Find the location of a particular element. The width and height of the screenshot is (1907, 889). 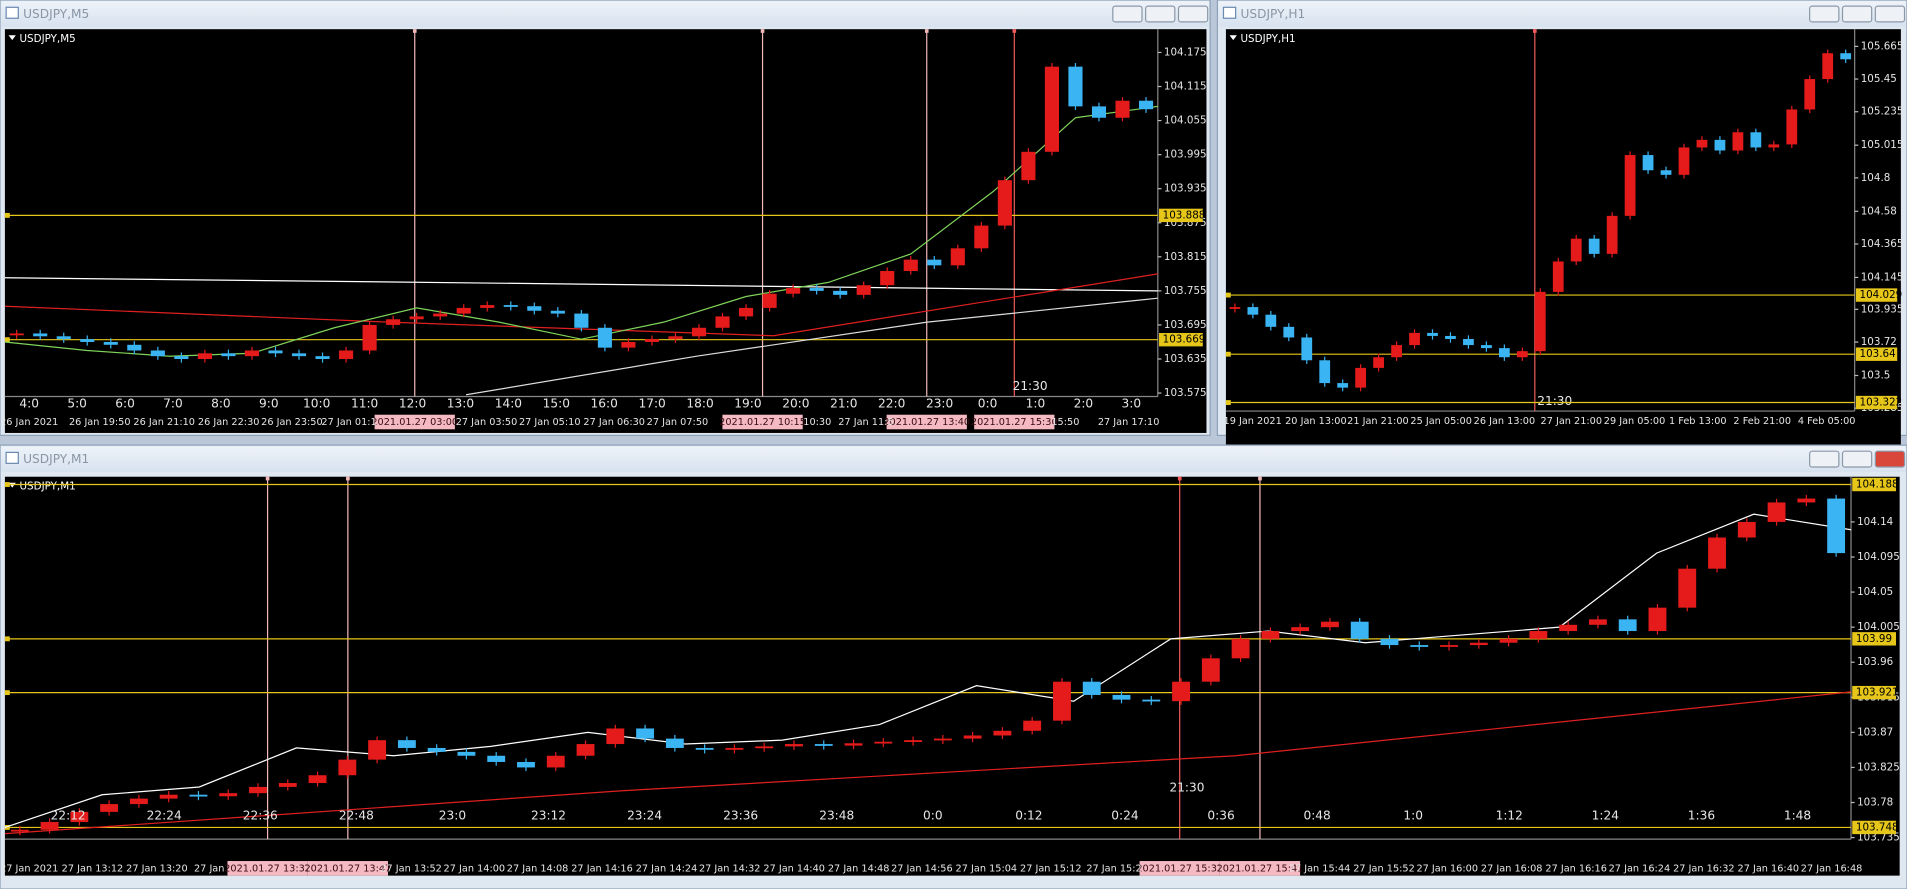

level-label: 103.99 is located at coordinates (1874, 639).